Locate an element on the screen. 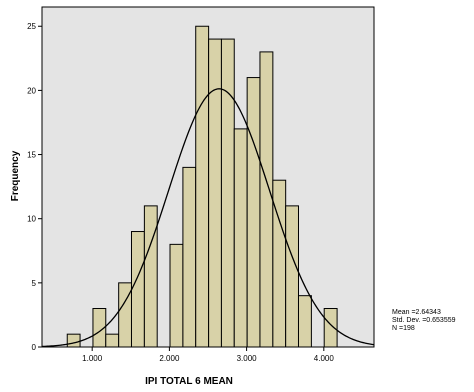 This screenshot has width=474, height=392. x-tick-label: 2.000 is located at coordinates (169, 358).